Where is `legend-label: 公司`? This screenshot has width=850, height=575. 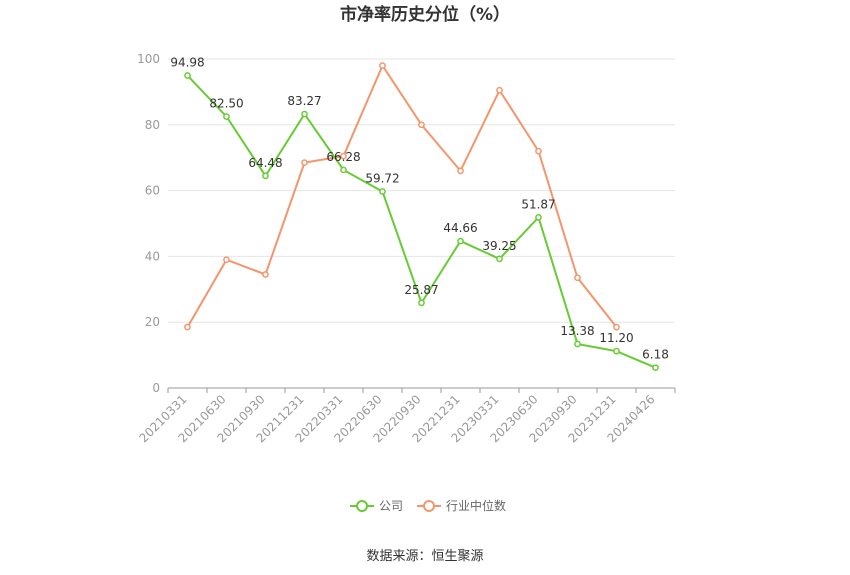
legend-label: 公司 is located at coordinates (391, 506).